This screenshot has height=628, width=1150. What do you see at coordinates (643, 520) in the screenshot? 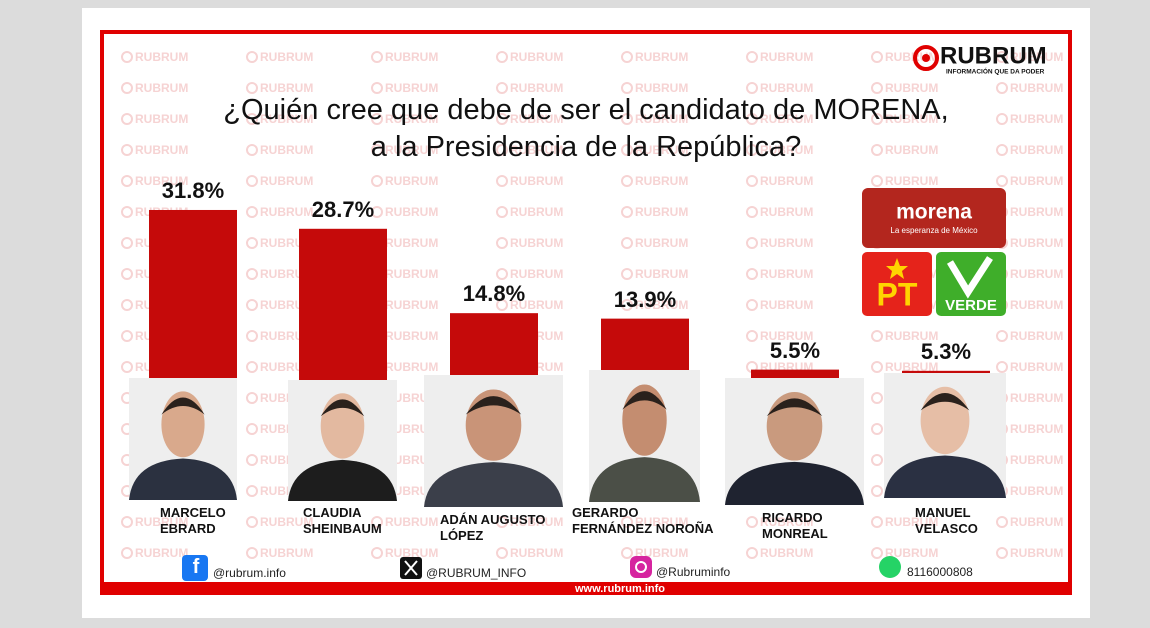
I see `category-label: GERARDO FERNÁNDEZ NOROÑA` at bounding box center [643, 520].